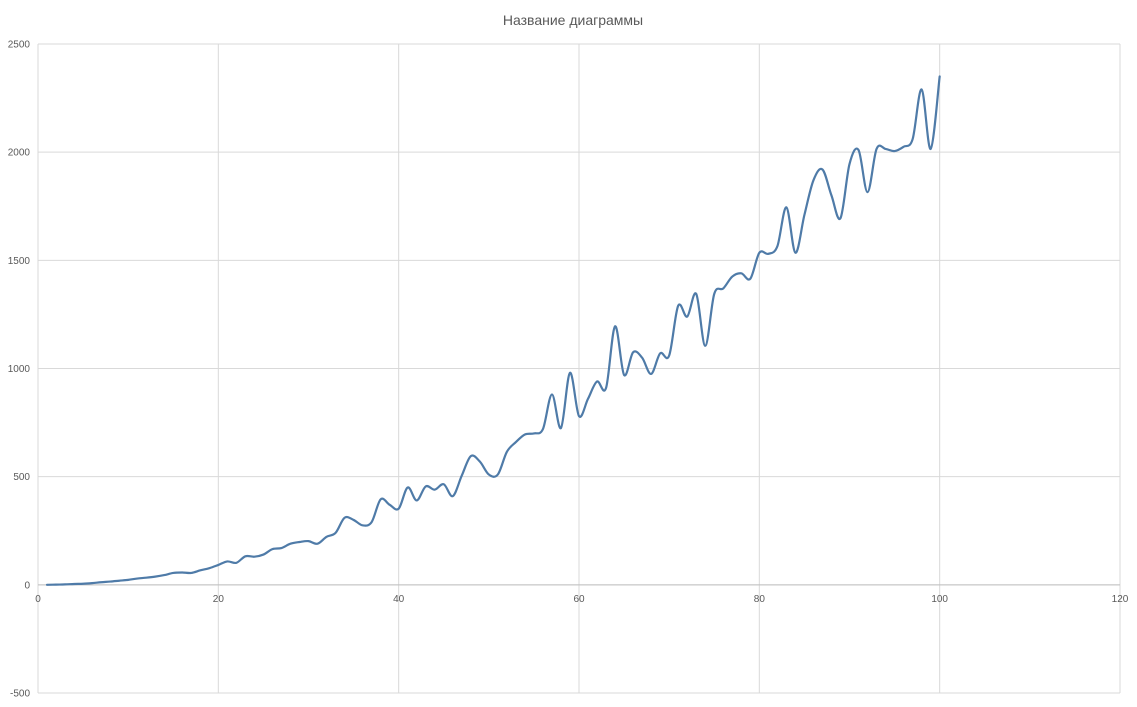 The height and width of the screenshot is (707, 1137). Describe the element at coordinates (19, 369) in the screenshot. I see `y-tick-label: 1000` at that location.